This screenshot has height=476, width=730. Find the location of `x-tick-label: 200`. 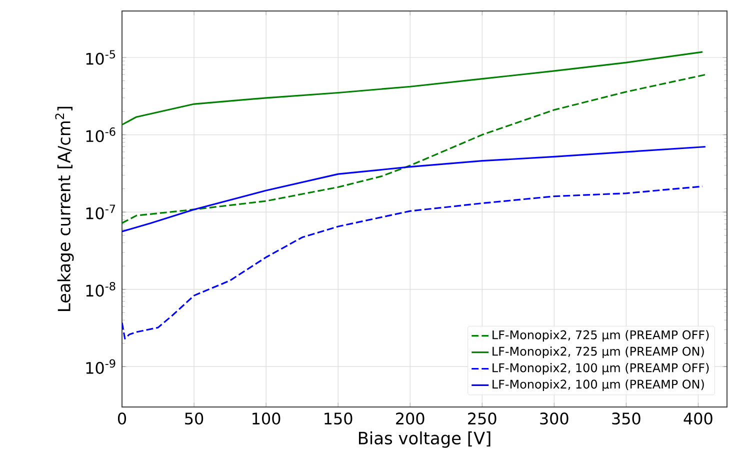

x-tick-label: 200 is located at coordinates (410, 418).